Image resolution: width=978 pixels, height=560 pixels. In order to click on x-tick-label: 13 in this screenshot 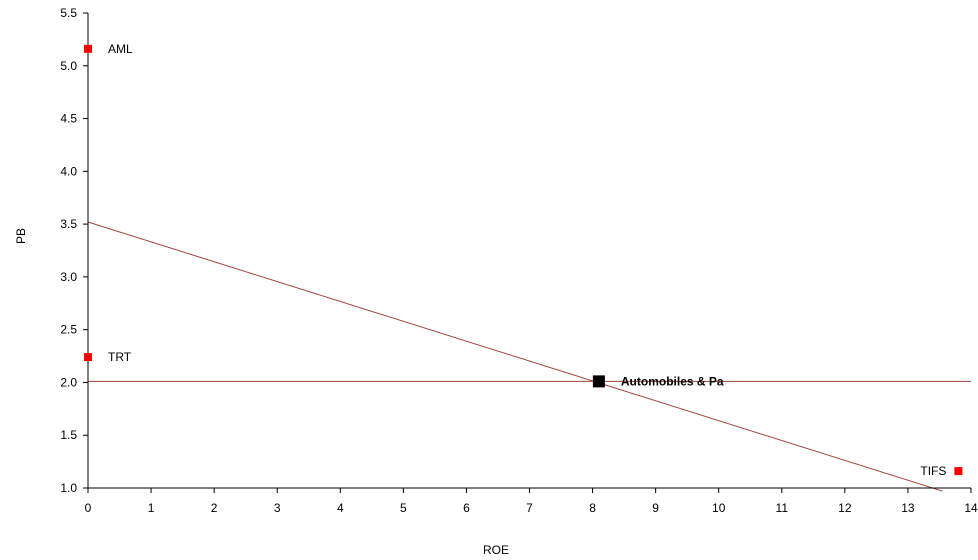, I will do `click(908, 508)`.